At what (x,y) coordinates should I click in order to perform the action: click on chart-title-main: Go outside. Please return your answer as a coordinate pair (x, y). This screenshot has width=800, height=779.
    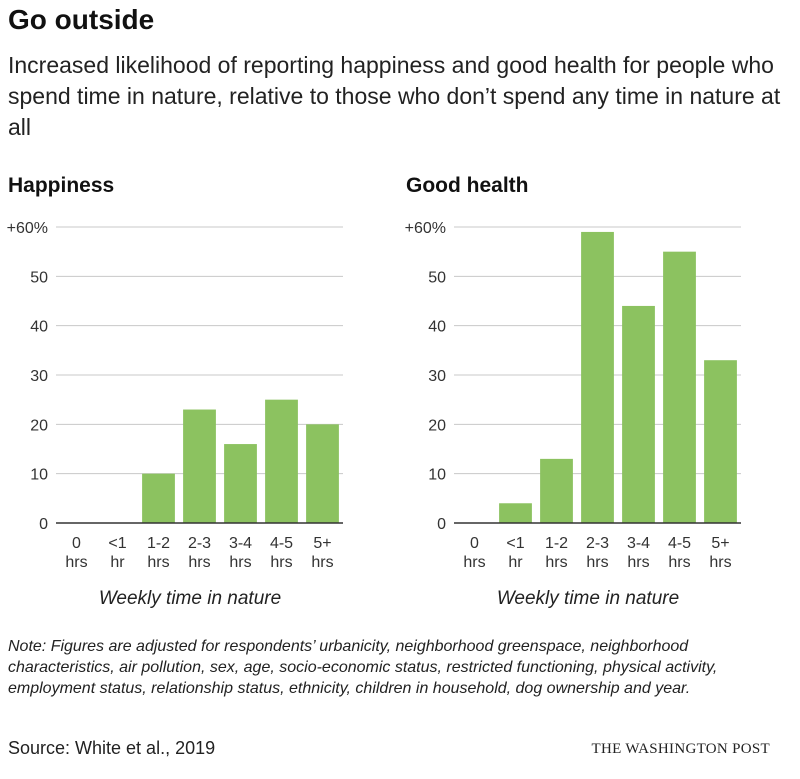
    Looking at the image, I should click on (81, 19).